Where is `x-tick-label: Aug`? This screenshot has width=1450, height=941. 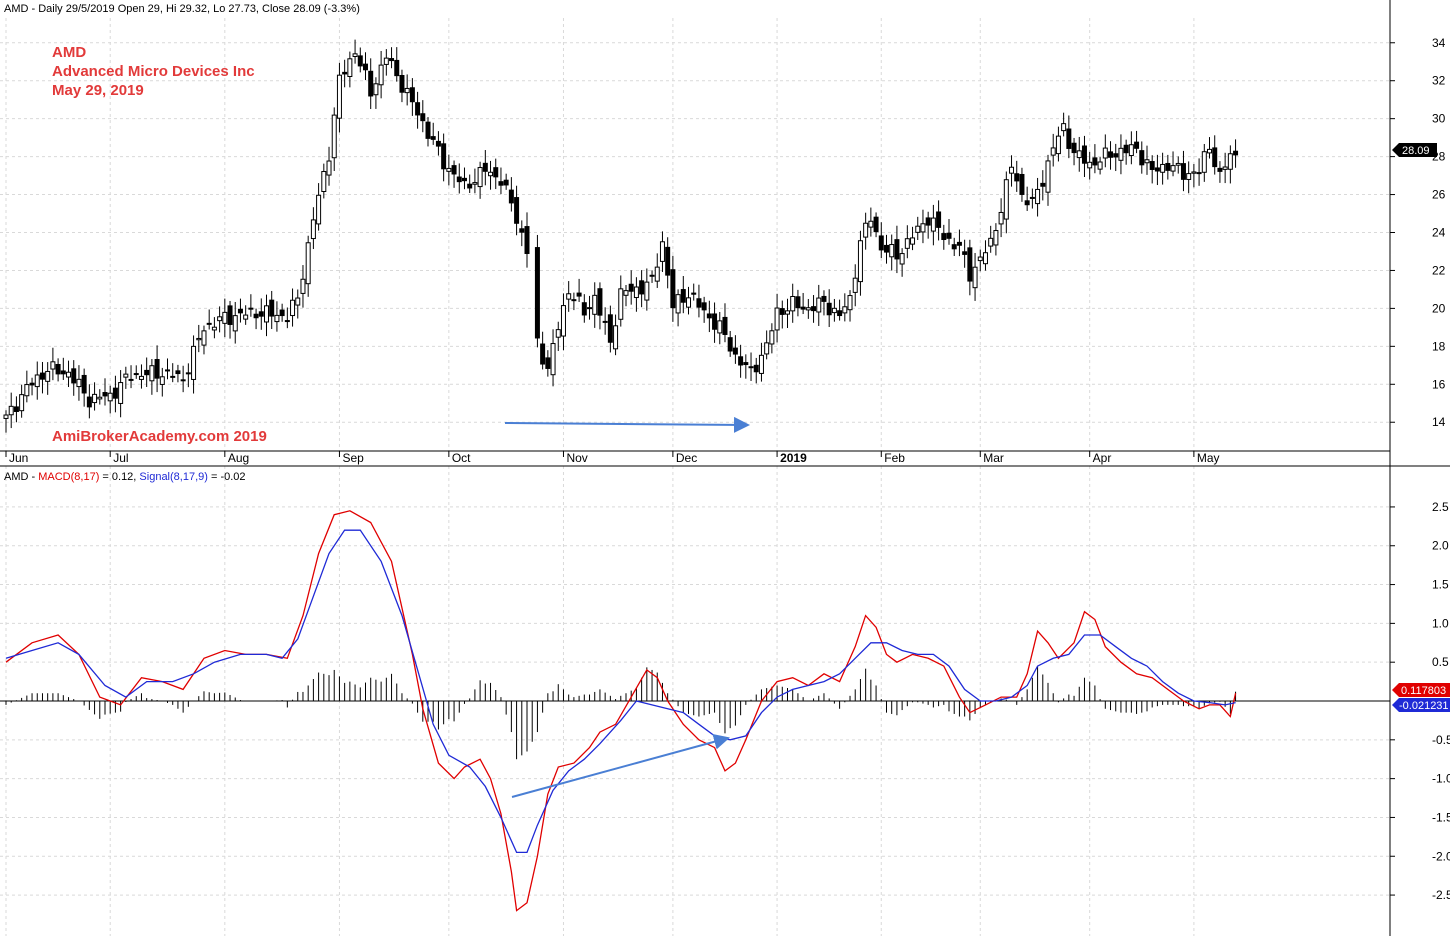
x-tick-label: Aug is located at coordinates (238, 458).